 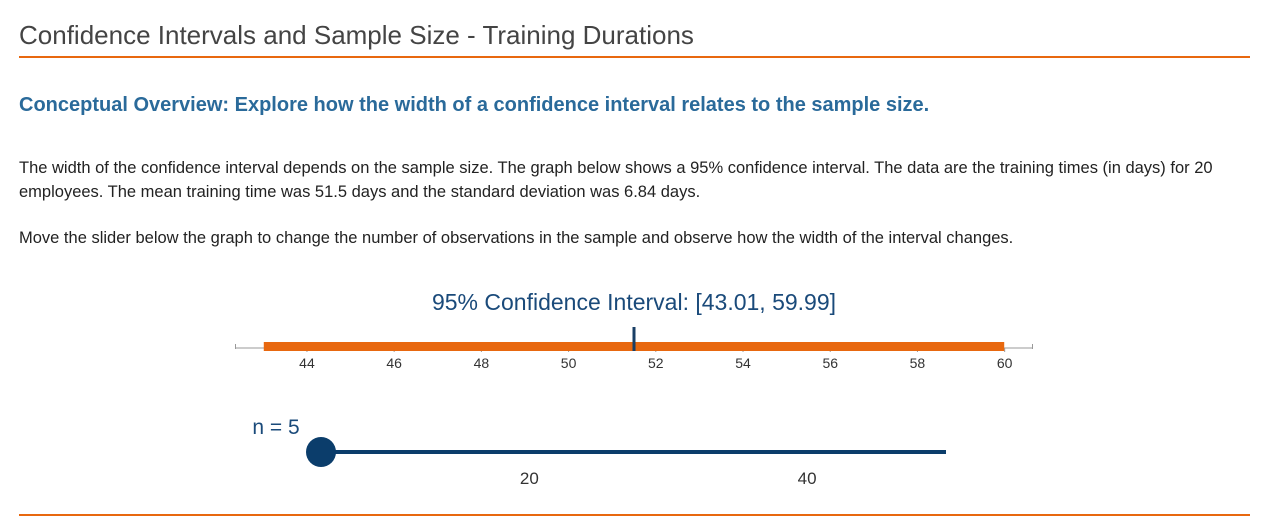 I want to click on x-tick-label: 52, so click(x=656, y=363).